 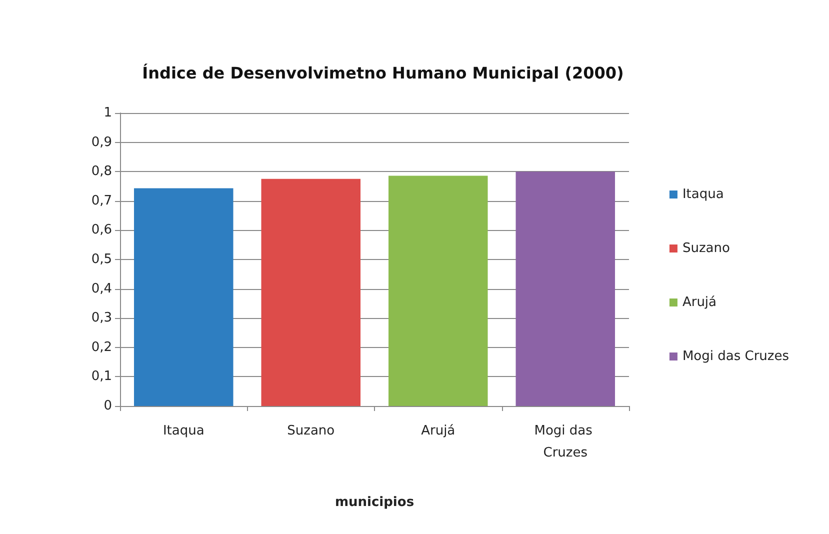 I want to click on x-axis-title: municipios, so click(x=374, y=502).